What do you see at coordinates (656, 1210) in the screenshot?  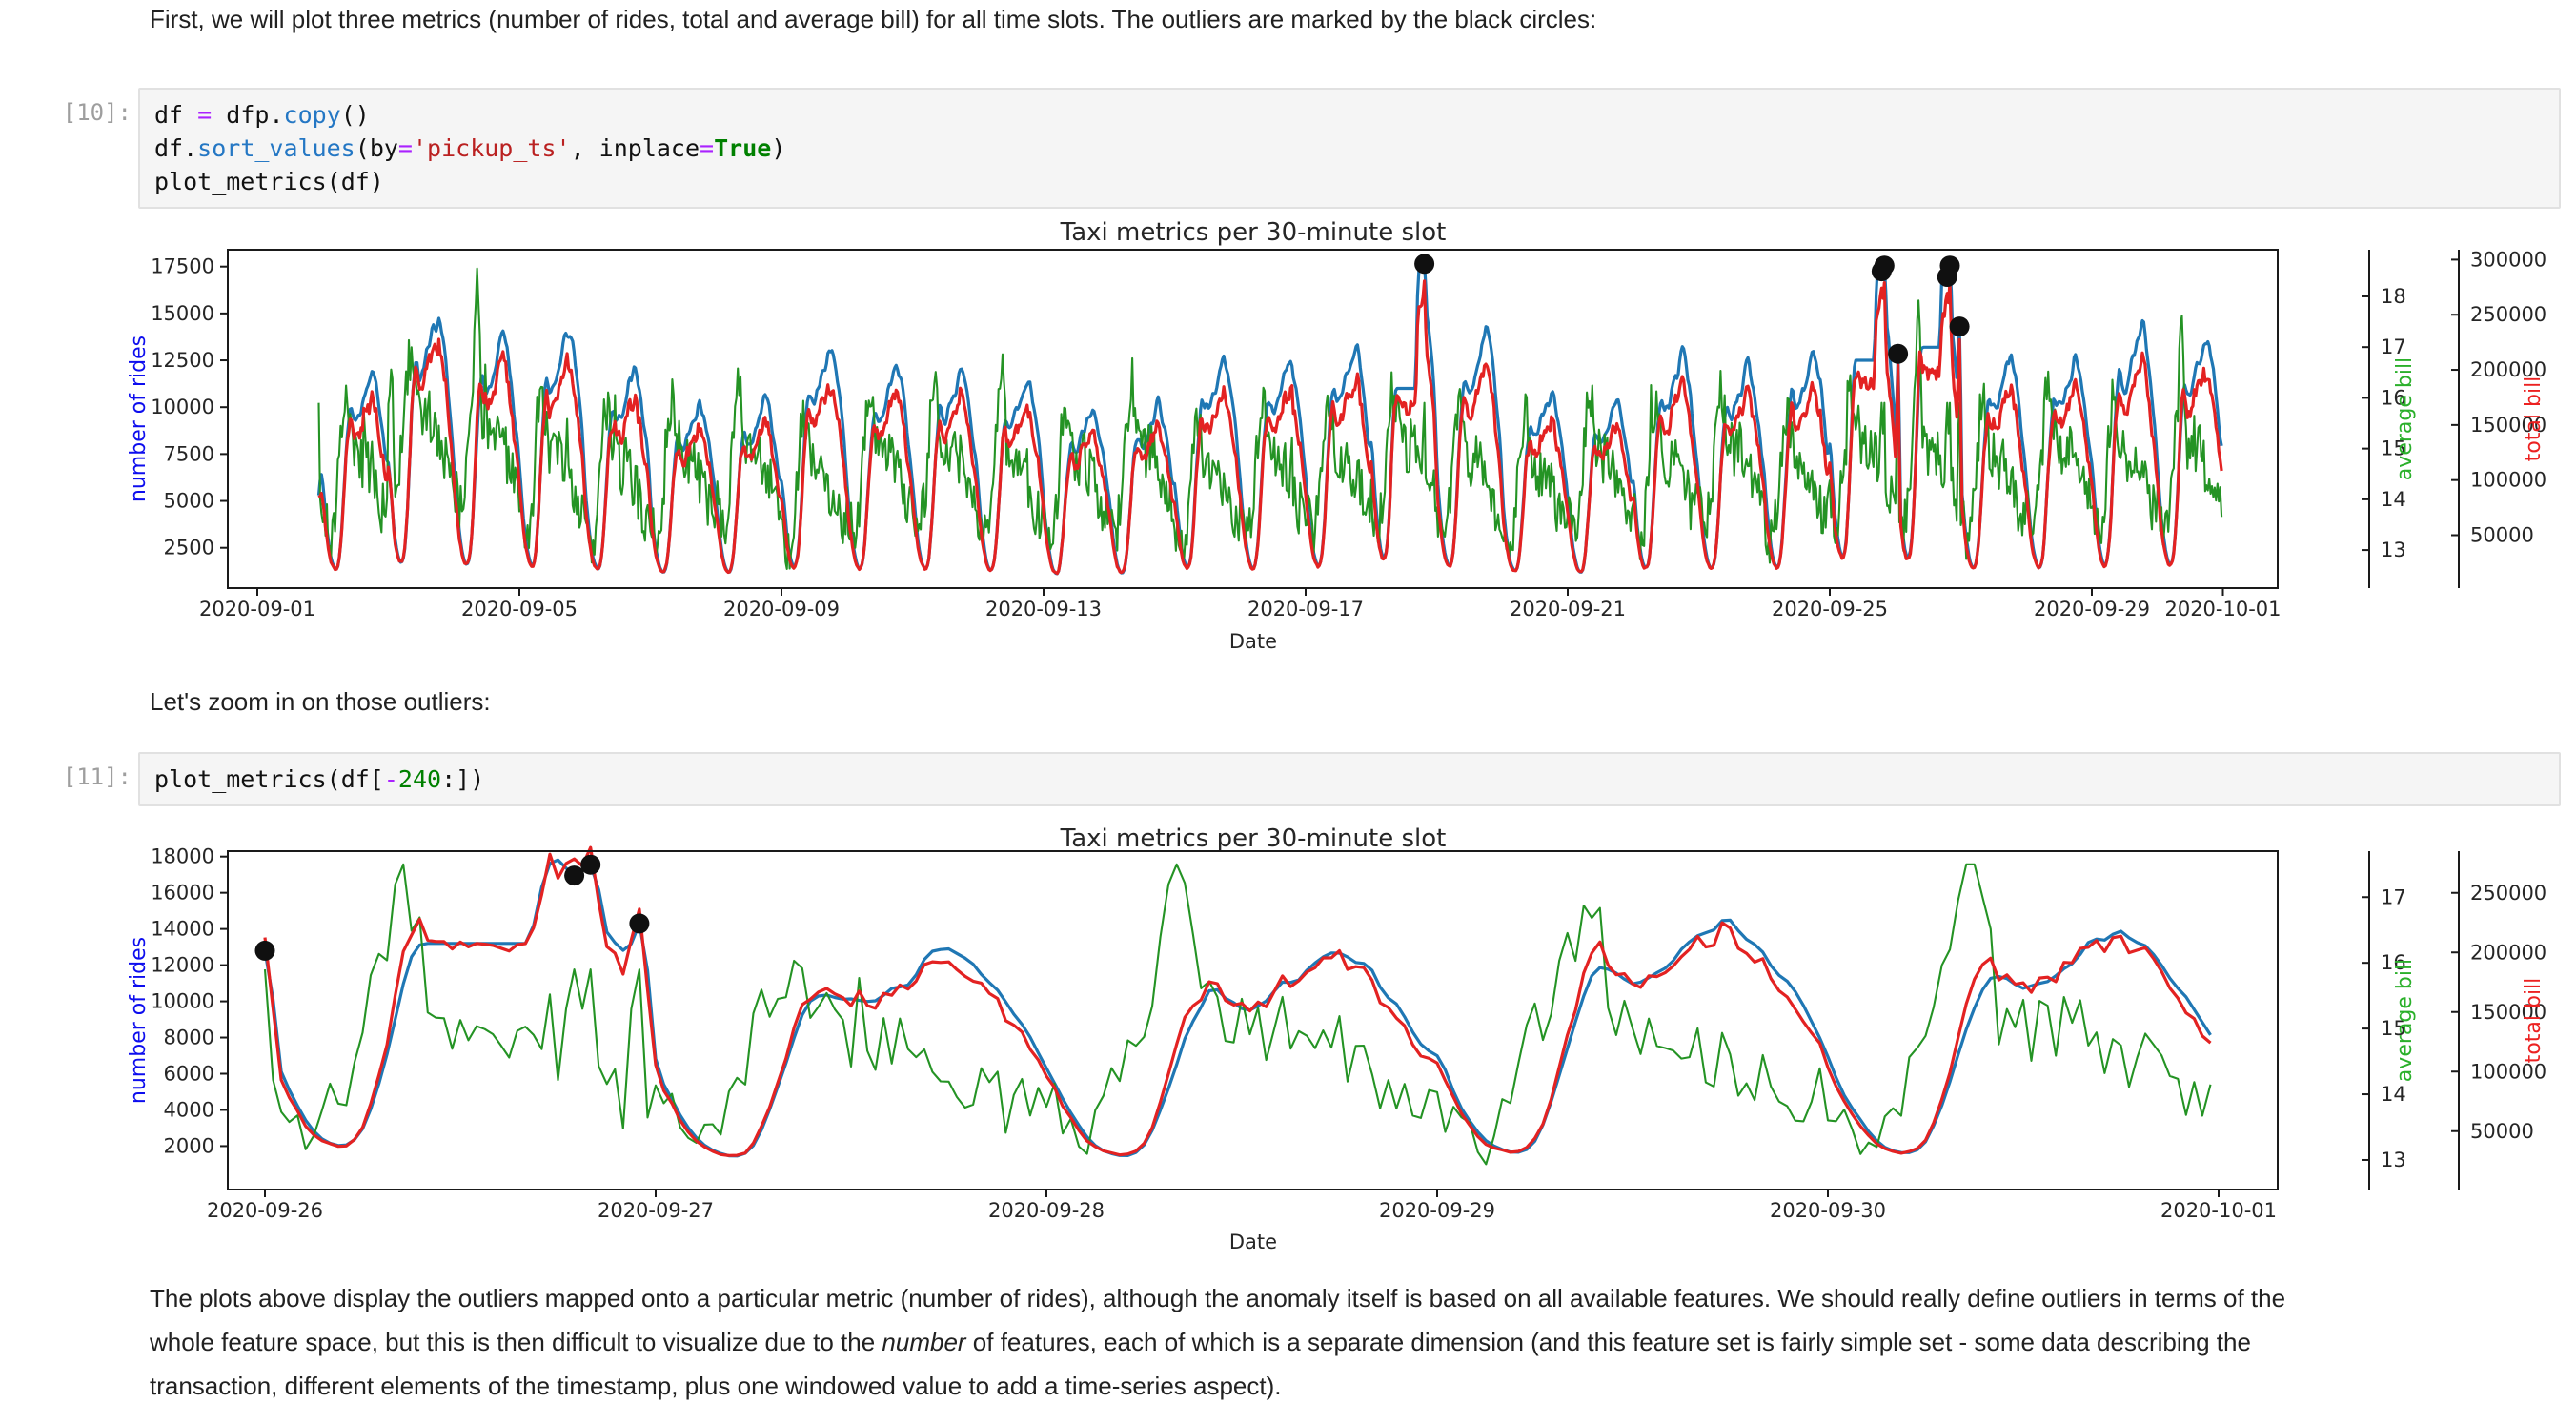 I see `x-tick-label: 2020-09-27` at bounding box center [656, 1210].